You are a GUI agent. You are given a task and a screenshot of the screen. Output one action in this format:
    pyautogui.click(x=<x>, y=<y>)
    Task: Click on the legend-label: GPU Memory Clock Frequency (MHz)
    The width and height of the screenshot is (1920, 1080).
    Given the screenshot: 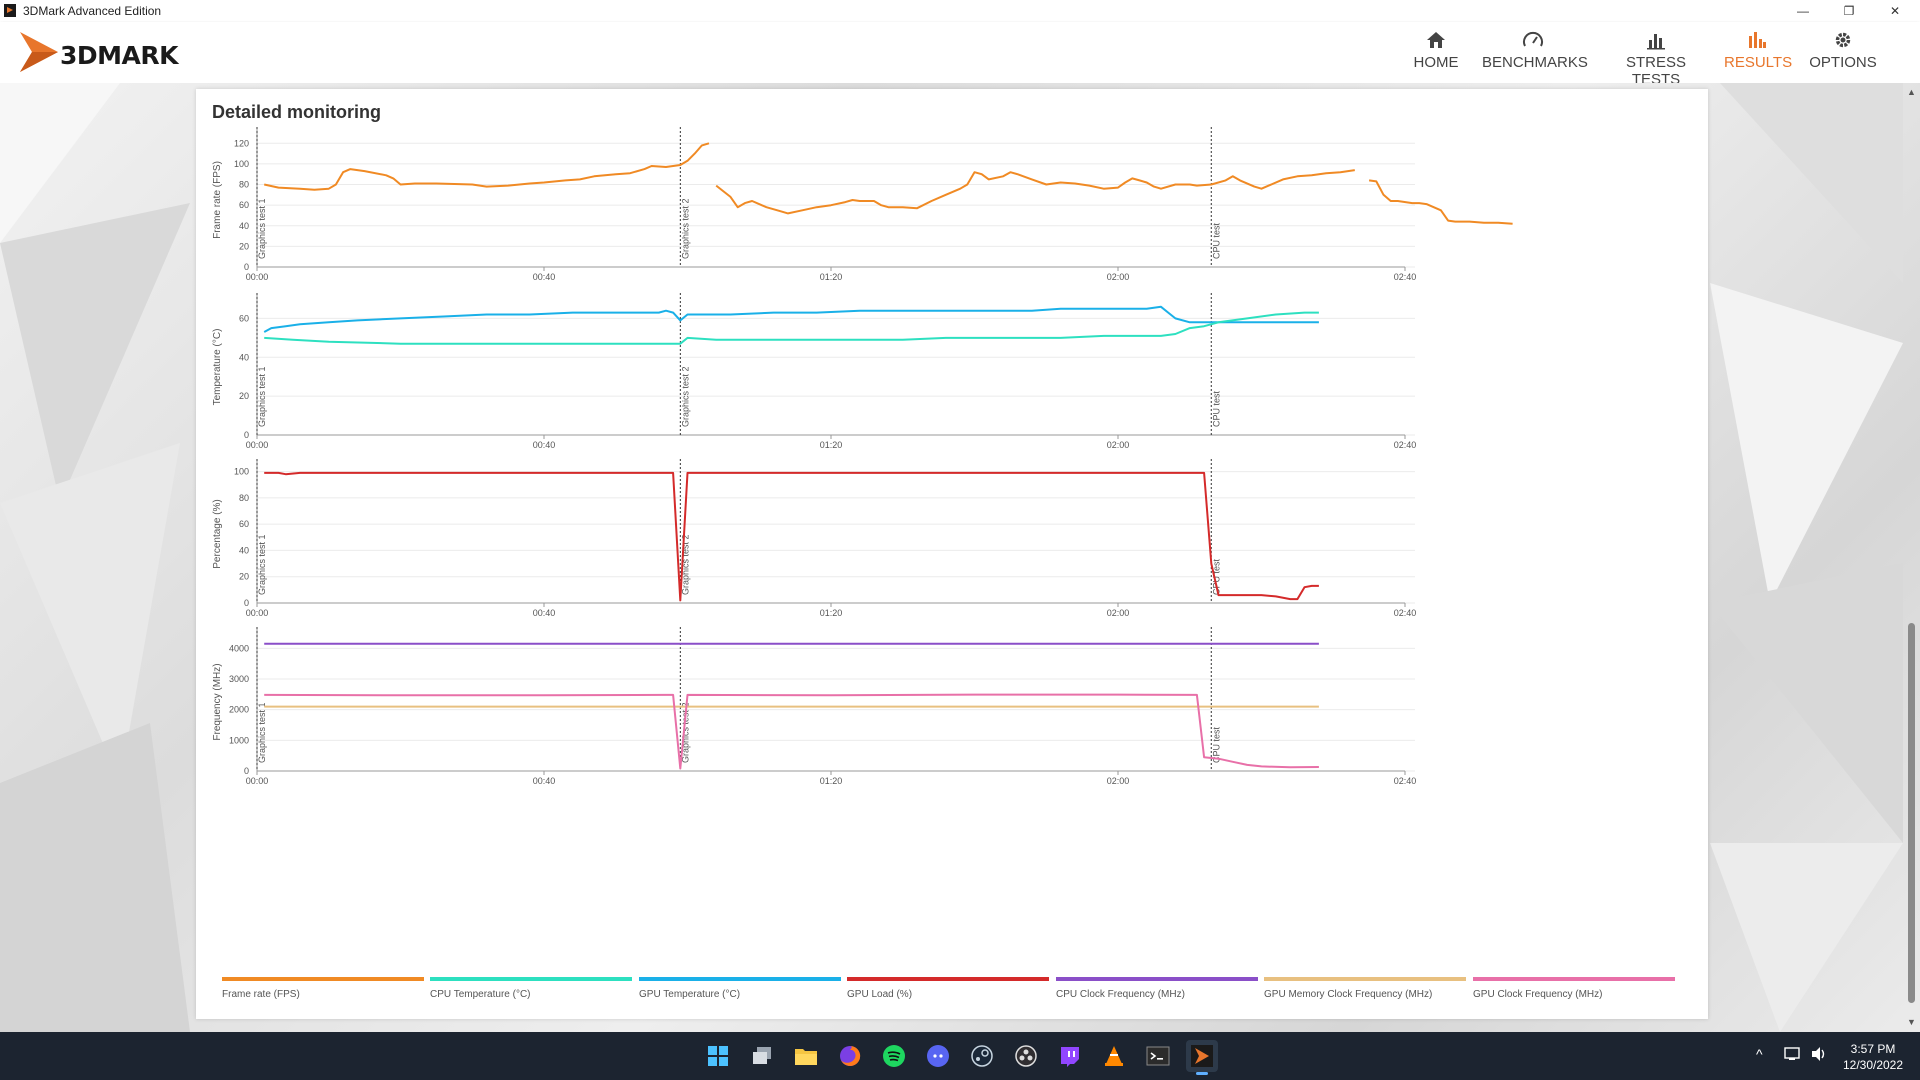 What is the action you would take?
    pyautogui.click(x=1348, y=994)
    